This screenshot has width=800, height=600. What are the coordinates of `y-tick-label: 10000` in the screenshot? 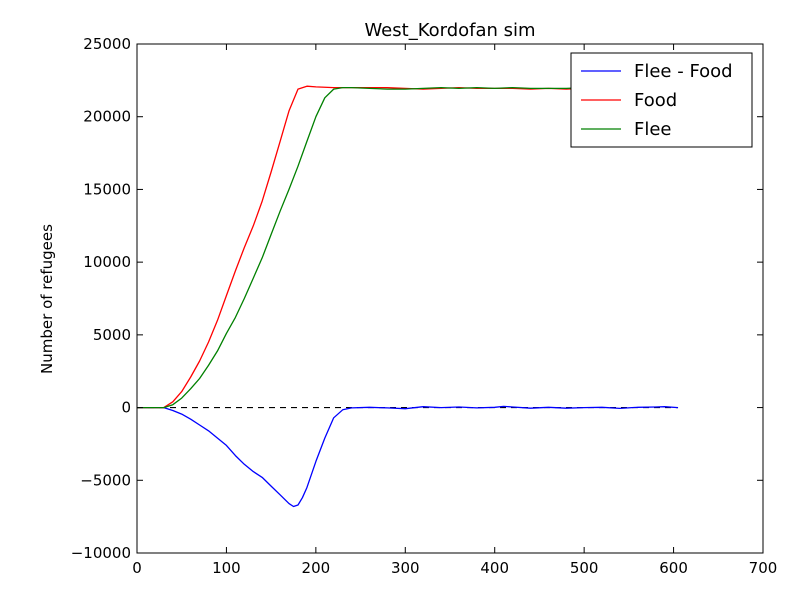 It's located at (107, 262).